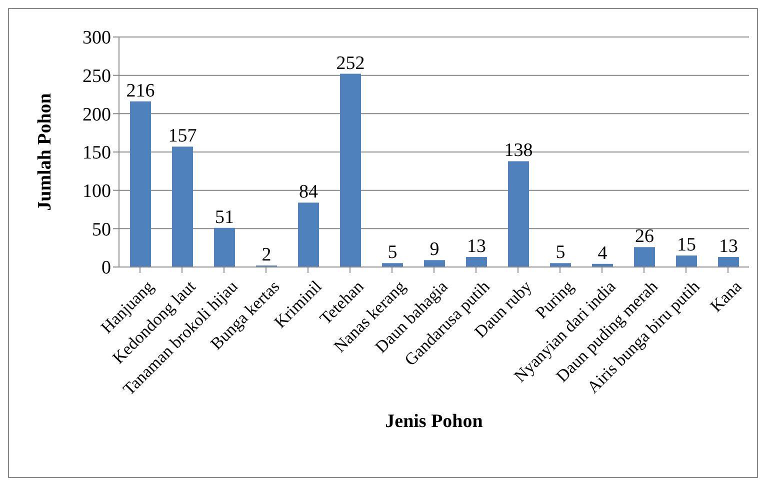  I want to click on y-tick-label: 300, so click(96, 38).